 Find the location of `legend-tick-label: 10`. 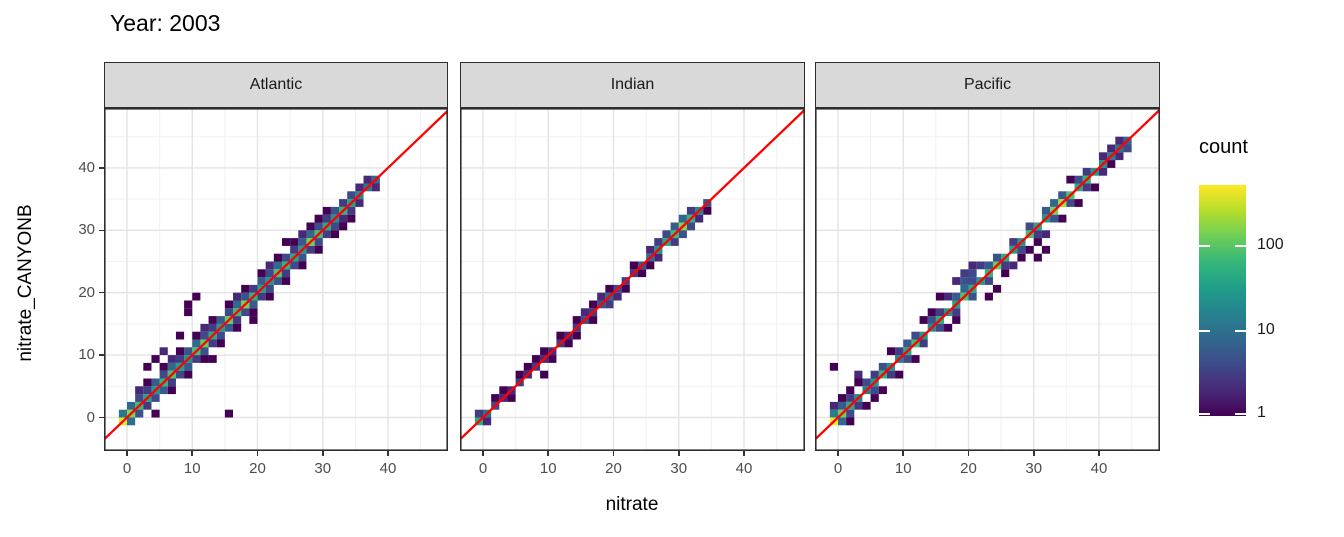

legend-tick-label: 10 is located at coordinates (1266, 329).